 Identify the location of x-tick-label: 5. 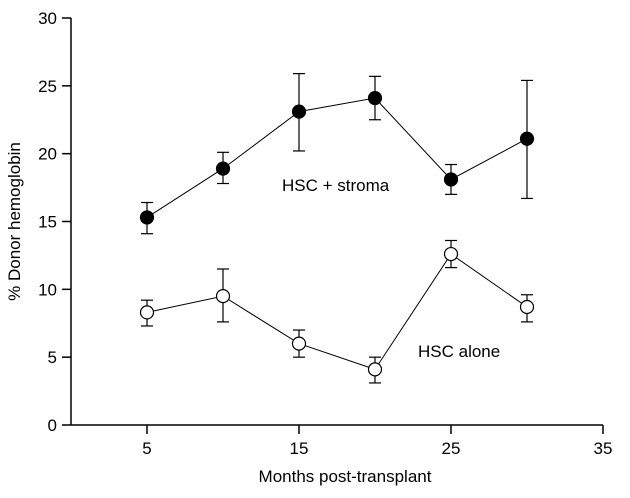
(146, 448).